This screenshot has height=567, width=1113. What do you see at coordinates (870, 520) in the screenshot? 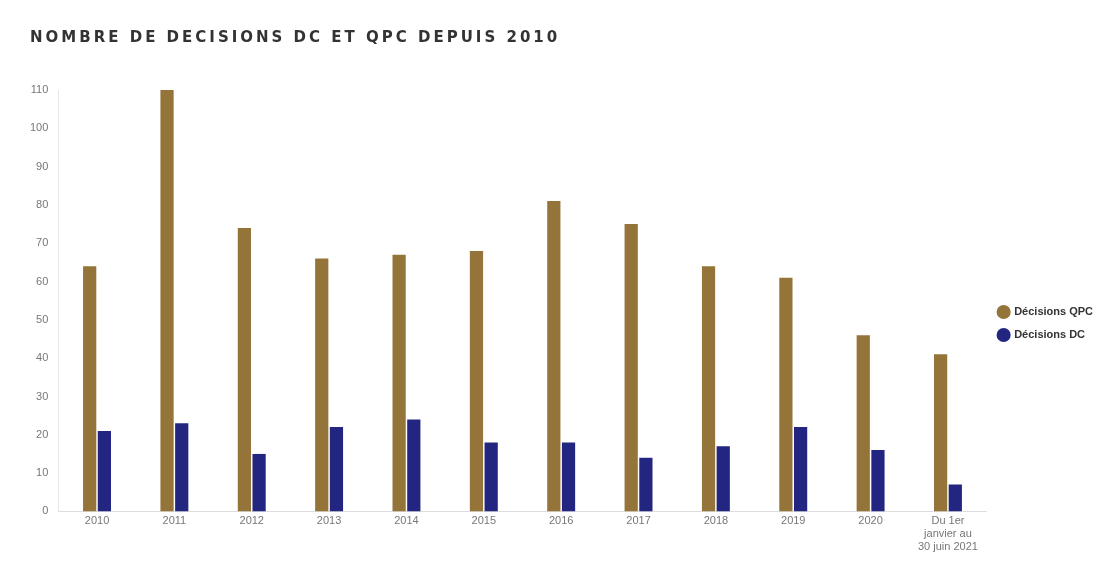
I see `x-tick-label: 2020` at bounding box center [870, 520].